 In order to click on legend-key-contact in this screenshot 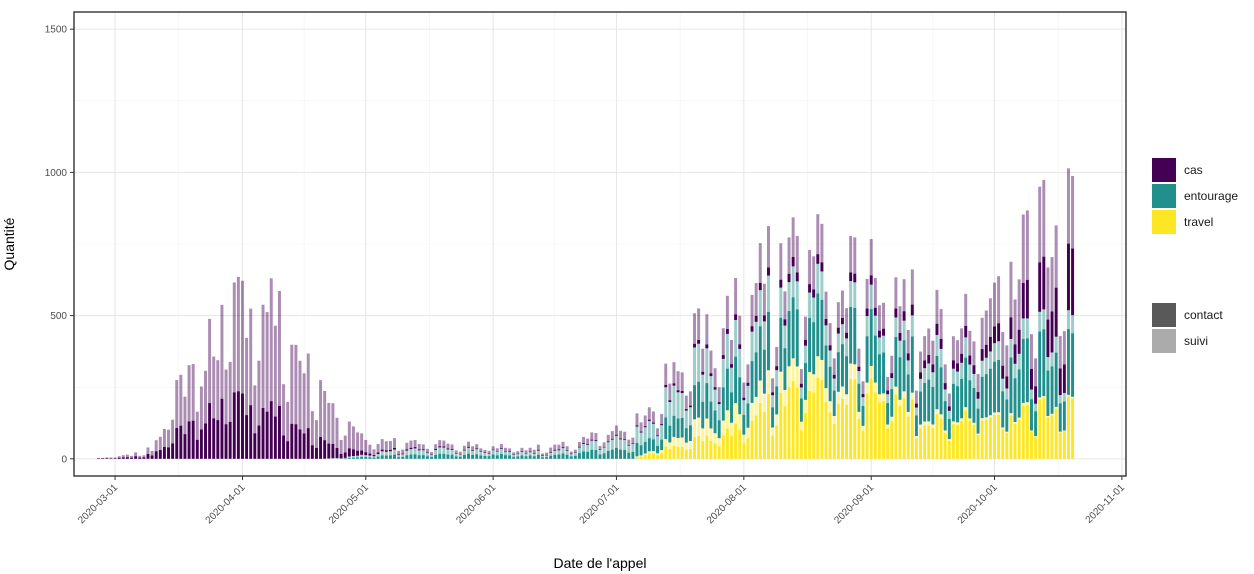, I will do `click(1164, 315)`.